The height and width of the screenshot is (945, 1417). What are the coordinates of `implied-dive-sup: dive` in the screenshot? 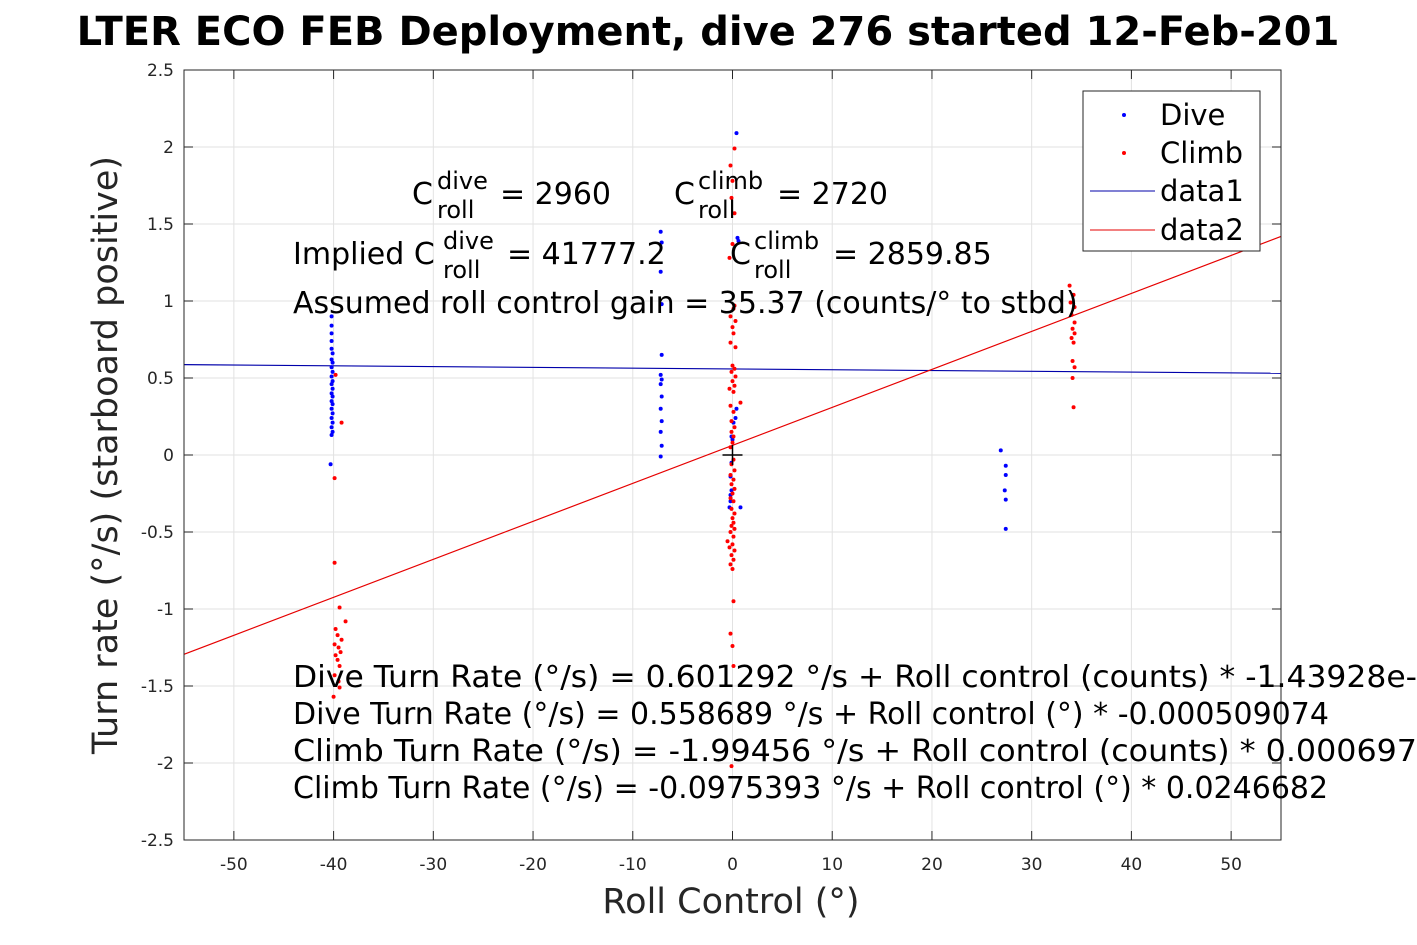 It's located at (468, 241).